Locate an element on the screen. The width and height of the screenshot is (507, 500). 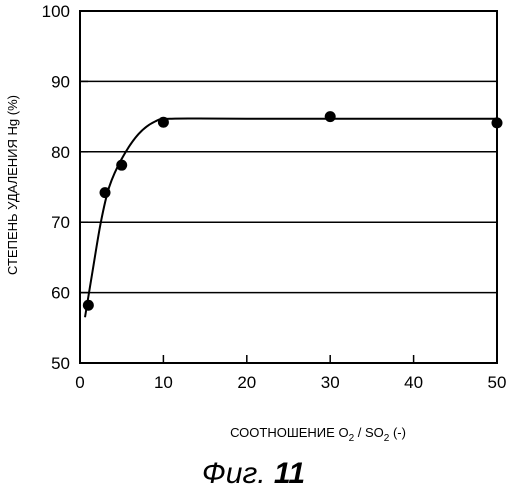
x-tick-label: 20 is located at coordinates (246, 382).